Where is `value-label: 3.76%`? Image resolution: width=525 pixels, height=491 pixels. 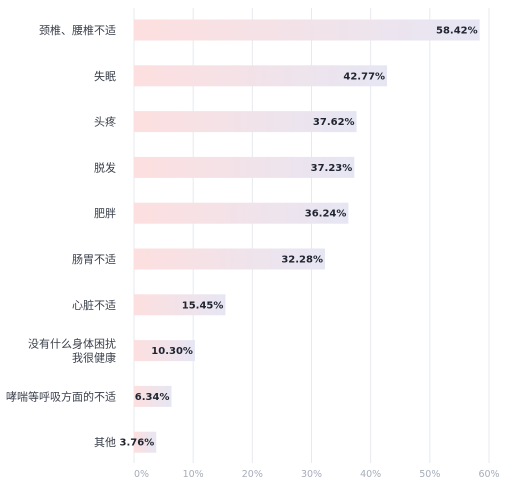 value-label: 3.76% is located at coordinates (137, 443).